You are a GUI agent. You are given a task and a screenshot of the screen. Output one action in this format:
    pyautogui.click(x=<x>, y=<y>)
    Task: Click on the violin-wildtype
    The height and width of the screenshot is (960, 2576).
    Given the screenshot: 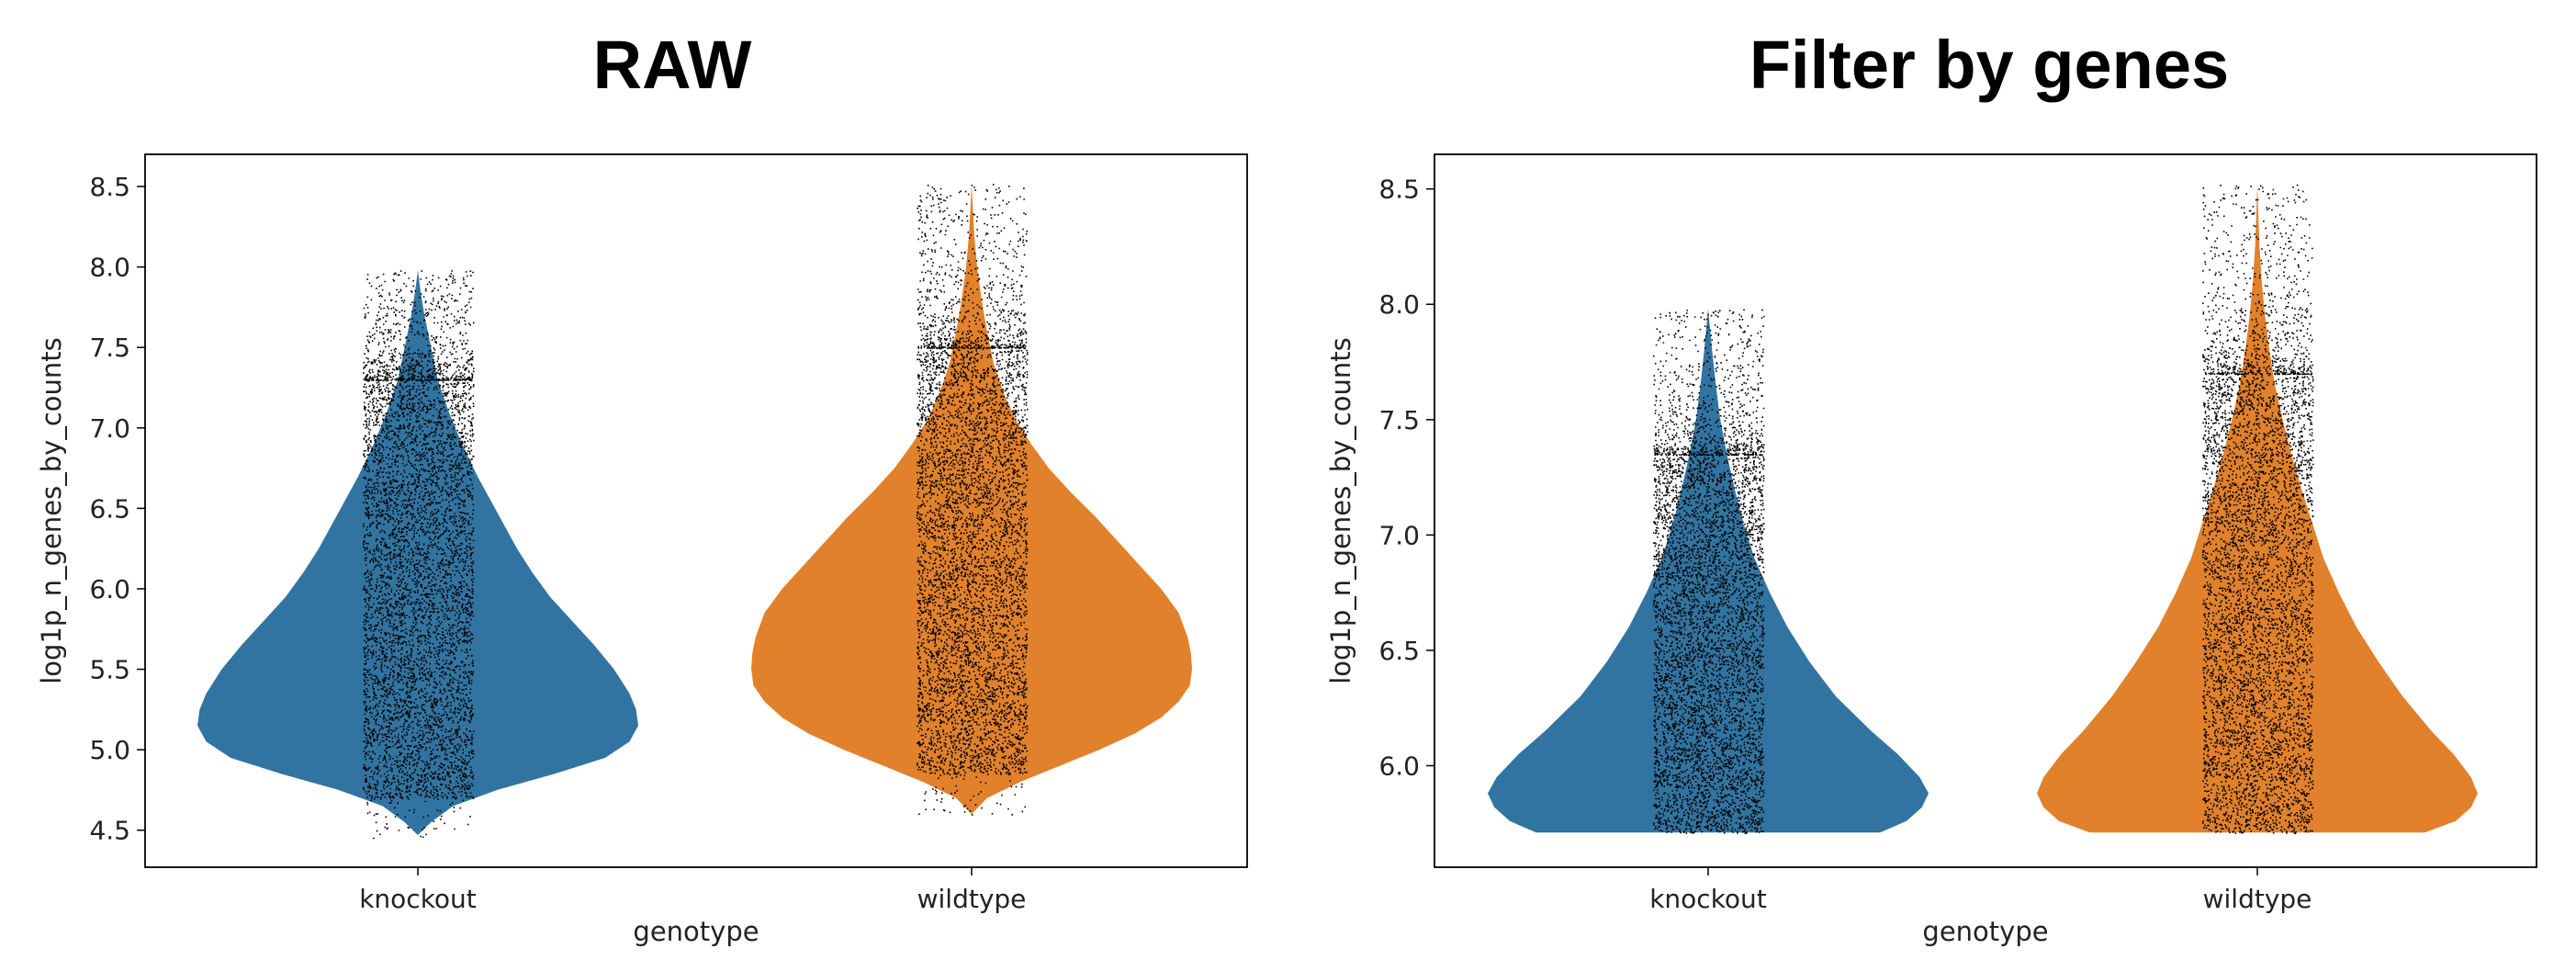 What is the action you would take?
    pyautogui.click(x=971, y=499)
    